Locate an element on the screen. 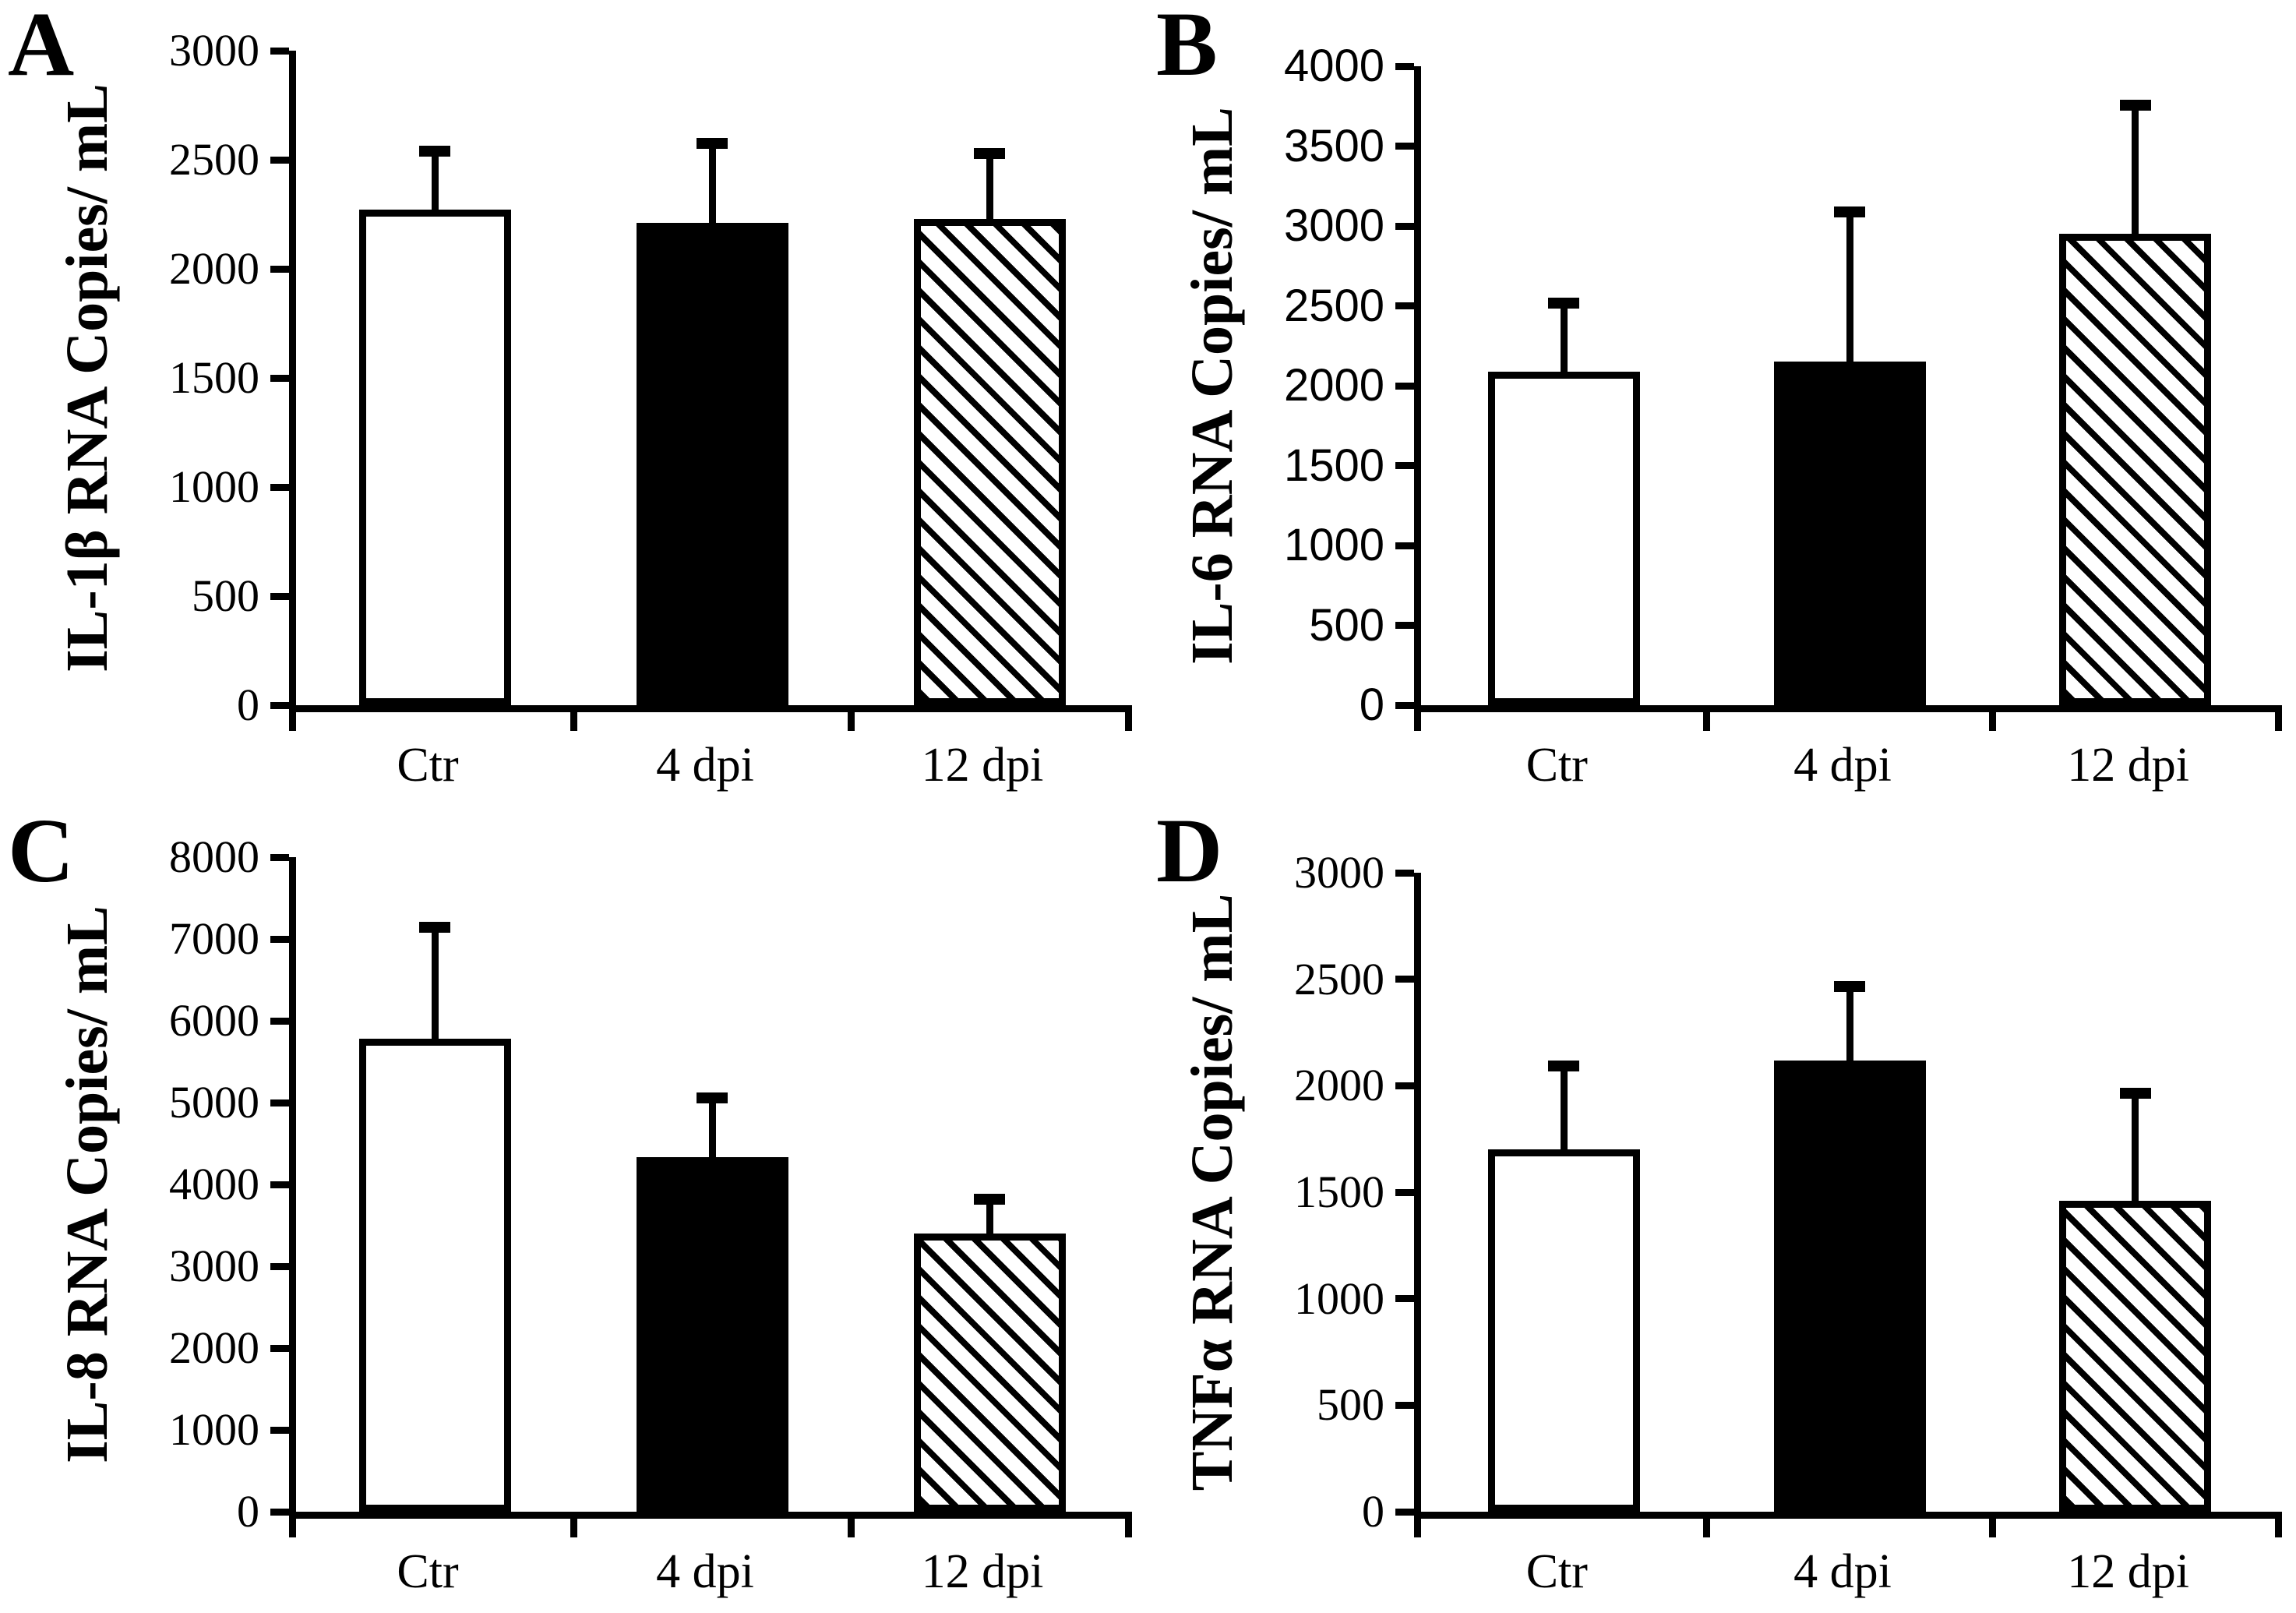 The image size is (2296, 1613). y-tick-label: 5000 is located at coordinates (214, 1102).